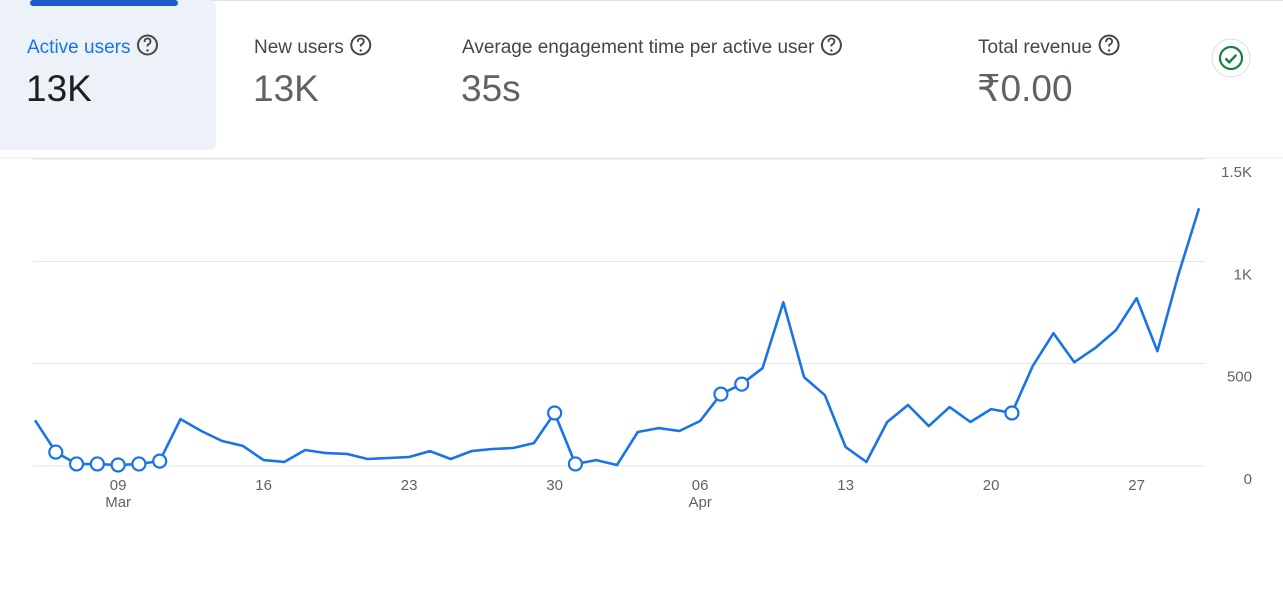 This screenshot has width=1283, height=602. Describe the element at coordinates (845, 485) in the screenshot. I see `x-tick-label: 13` at that location.